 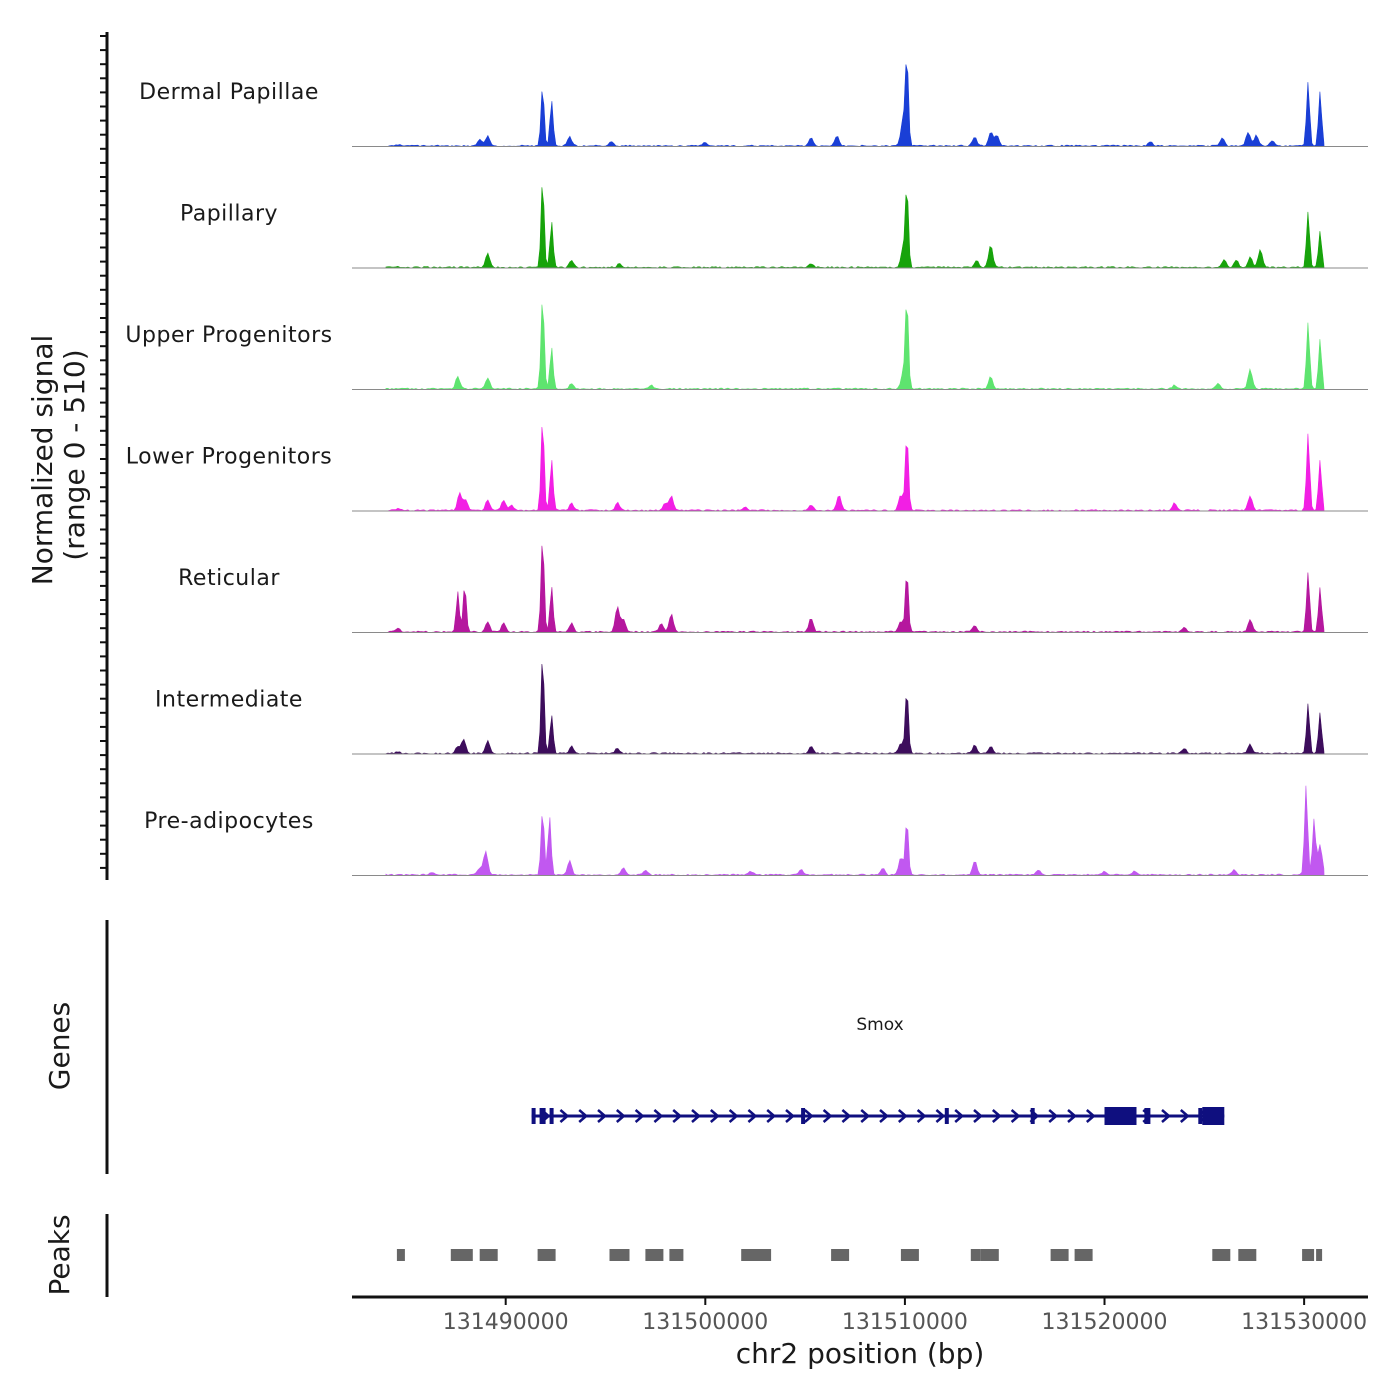 I want to click on x-tick-label: 131520000, so click(x=1105, y=1322).